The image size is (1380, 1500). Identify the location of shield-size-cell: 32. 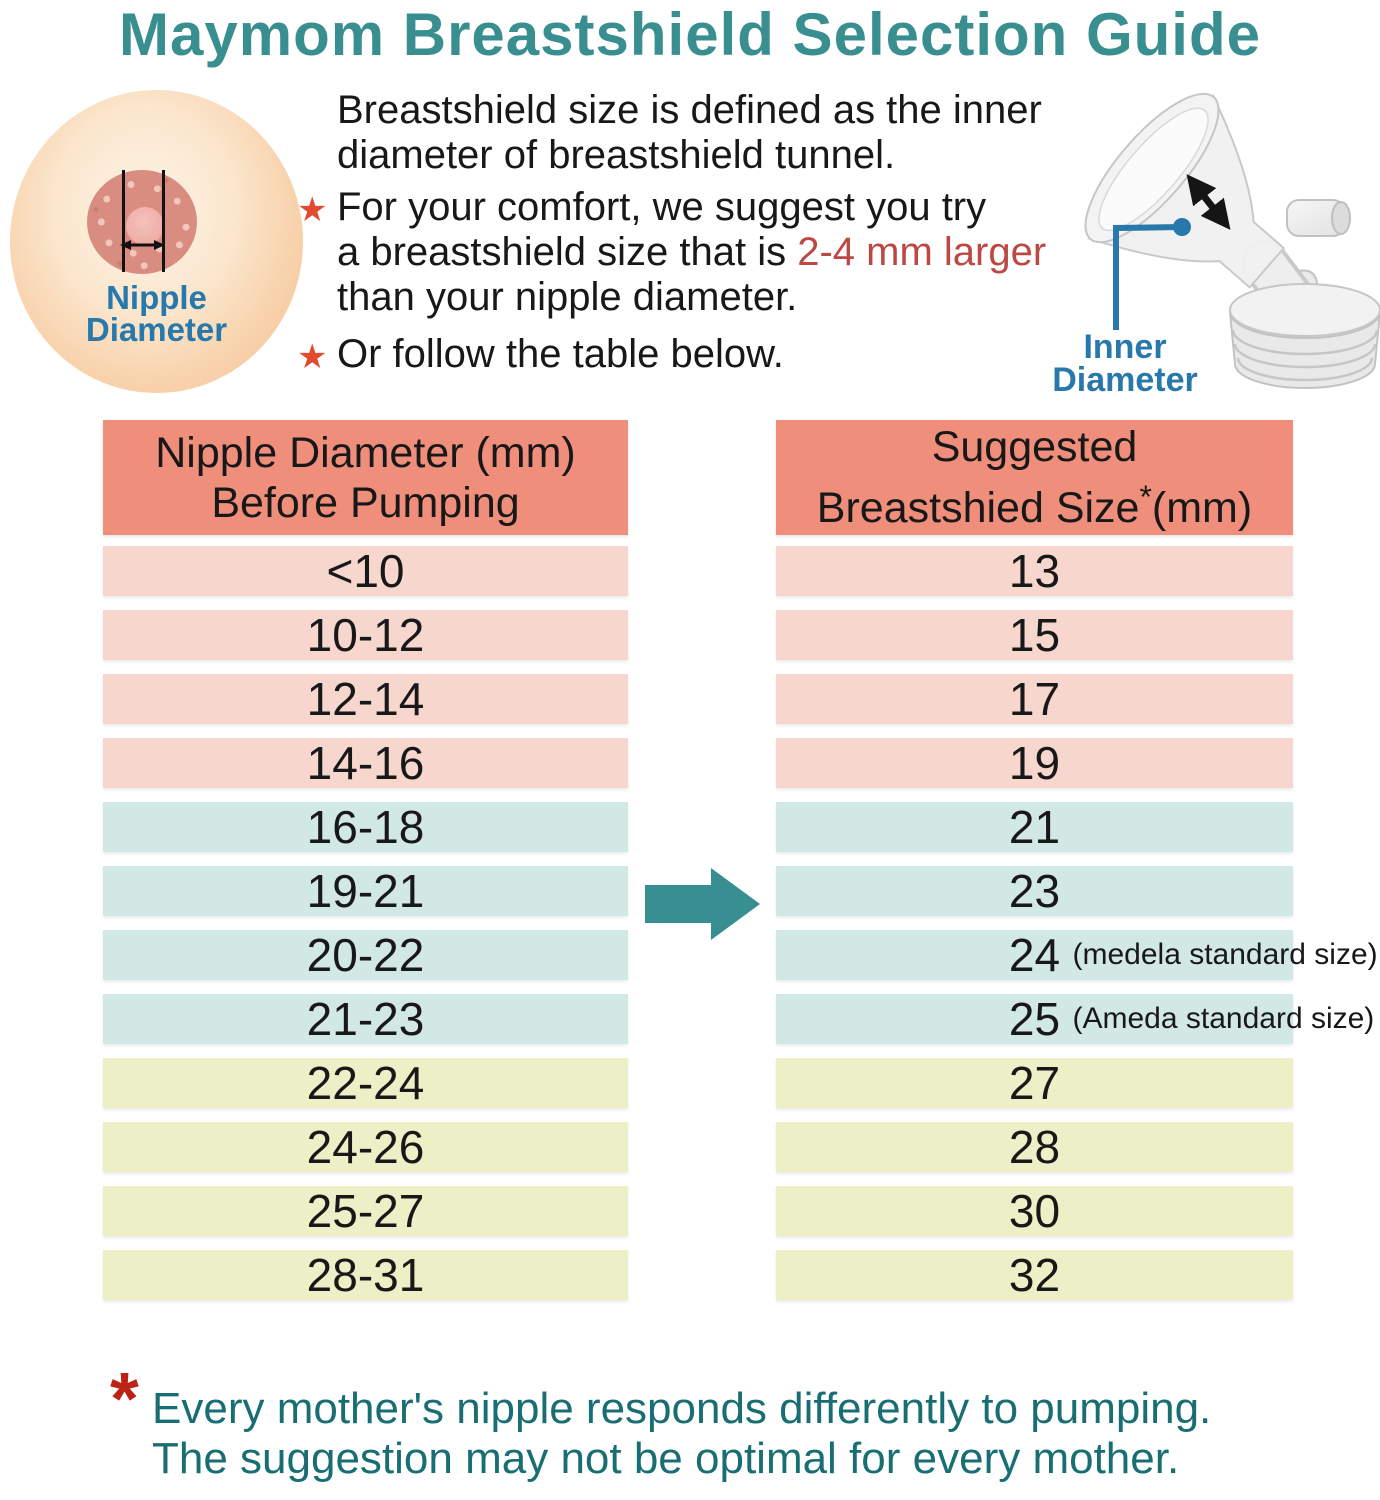
(1034, 1275).